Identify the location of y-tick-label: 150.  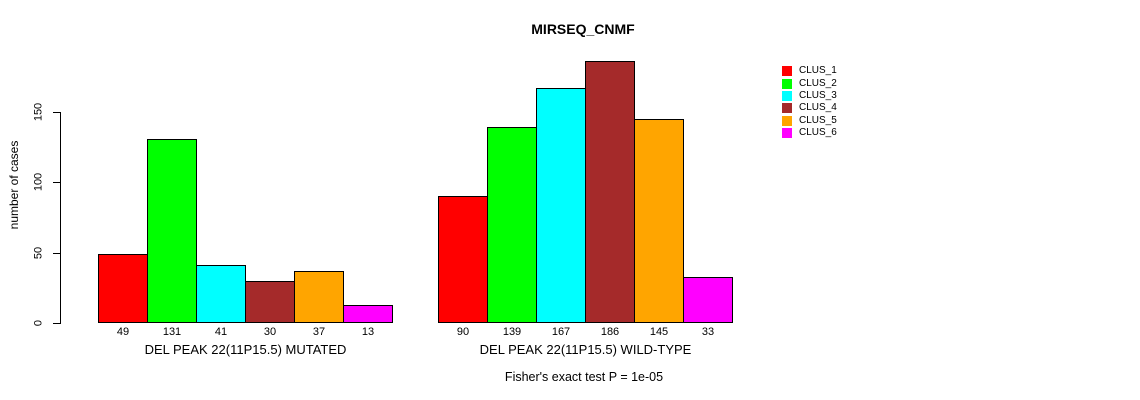
(38, 112).